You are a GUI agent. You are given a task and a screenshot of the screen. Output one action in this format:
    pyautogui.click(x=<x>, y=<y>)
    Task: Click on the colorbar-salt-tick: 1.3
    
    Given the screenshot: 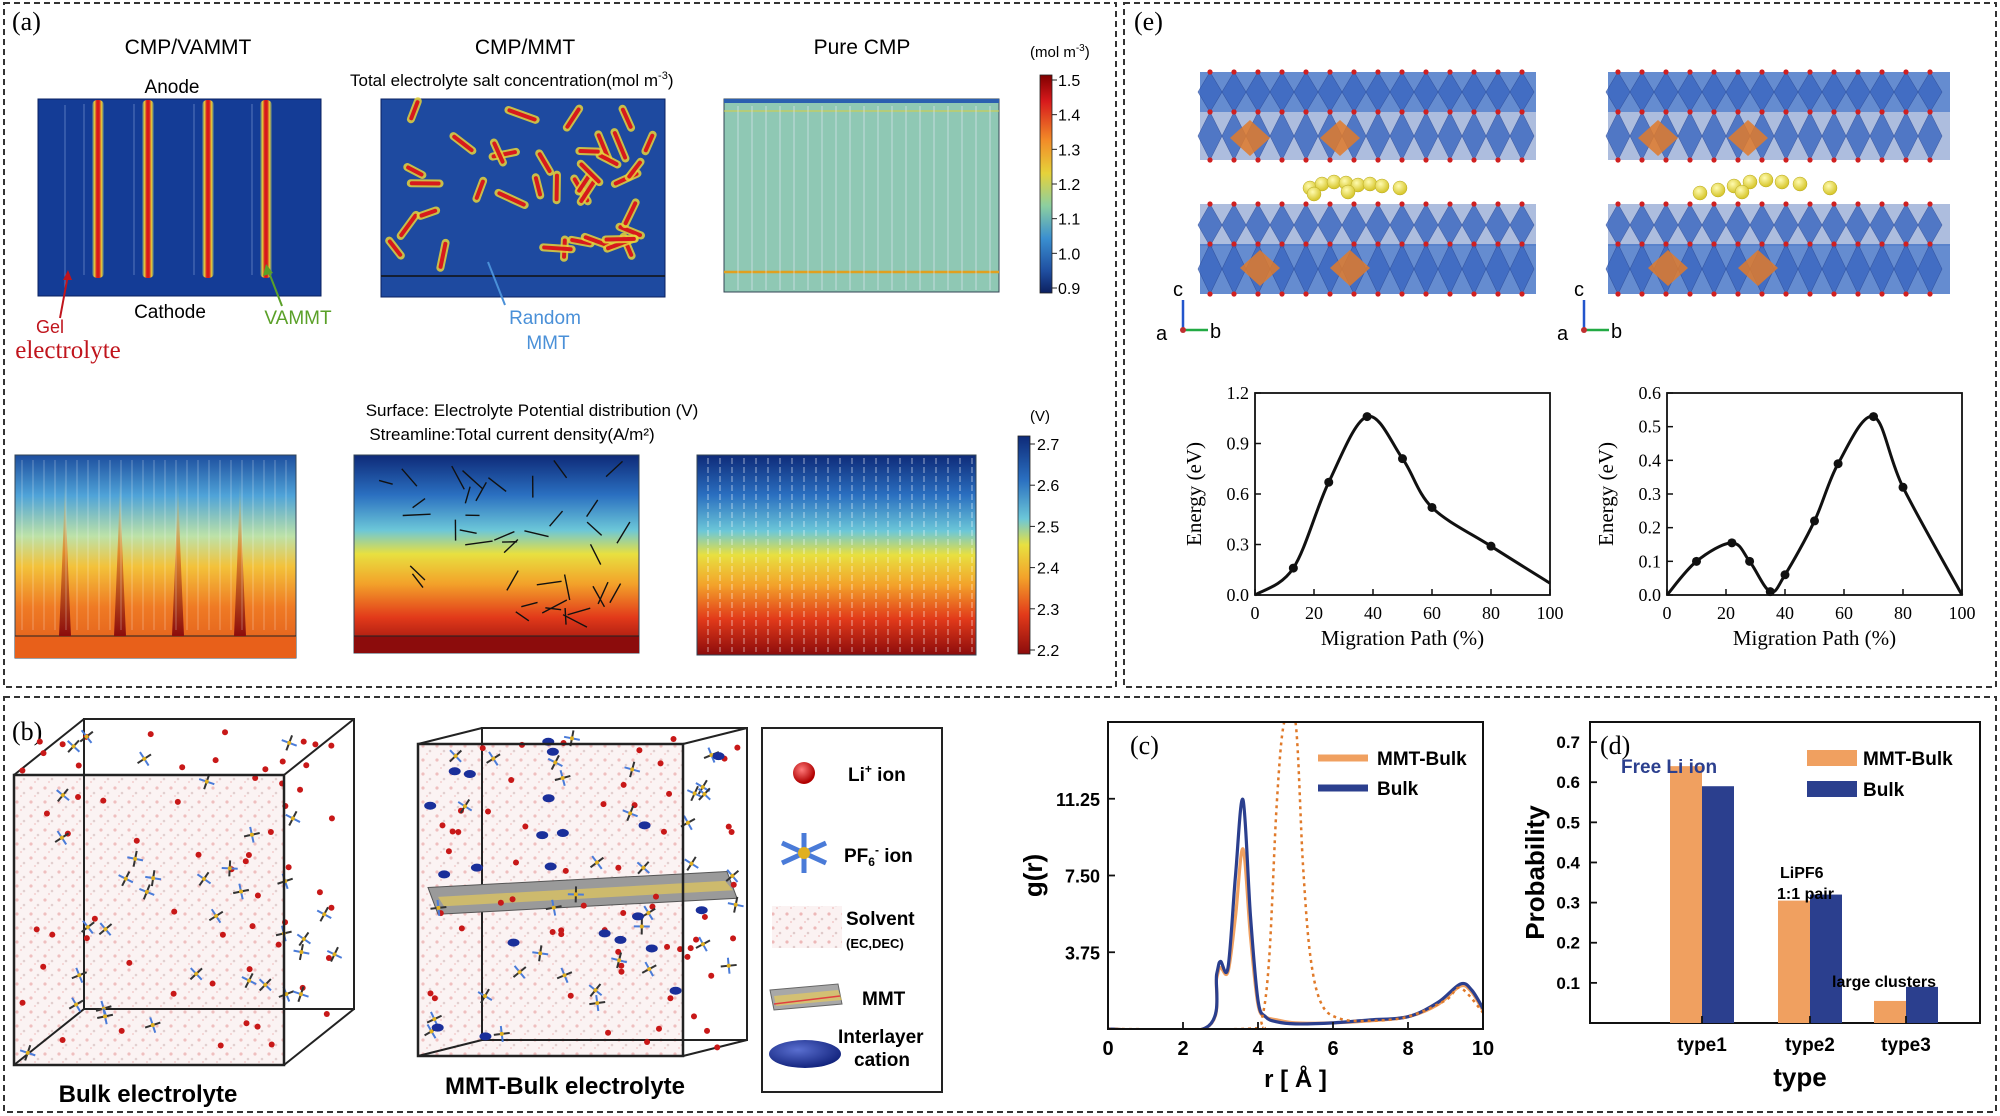 What is the action you would take?
    pyautogui.click(x=1069, y=150)
    